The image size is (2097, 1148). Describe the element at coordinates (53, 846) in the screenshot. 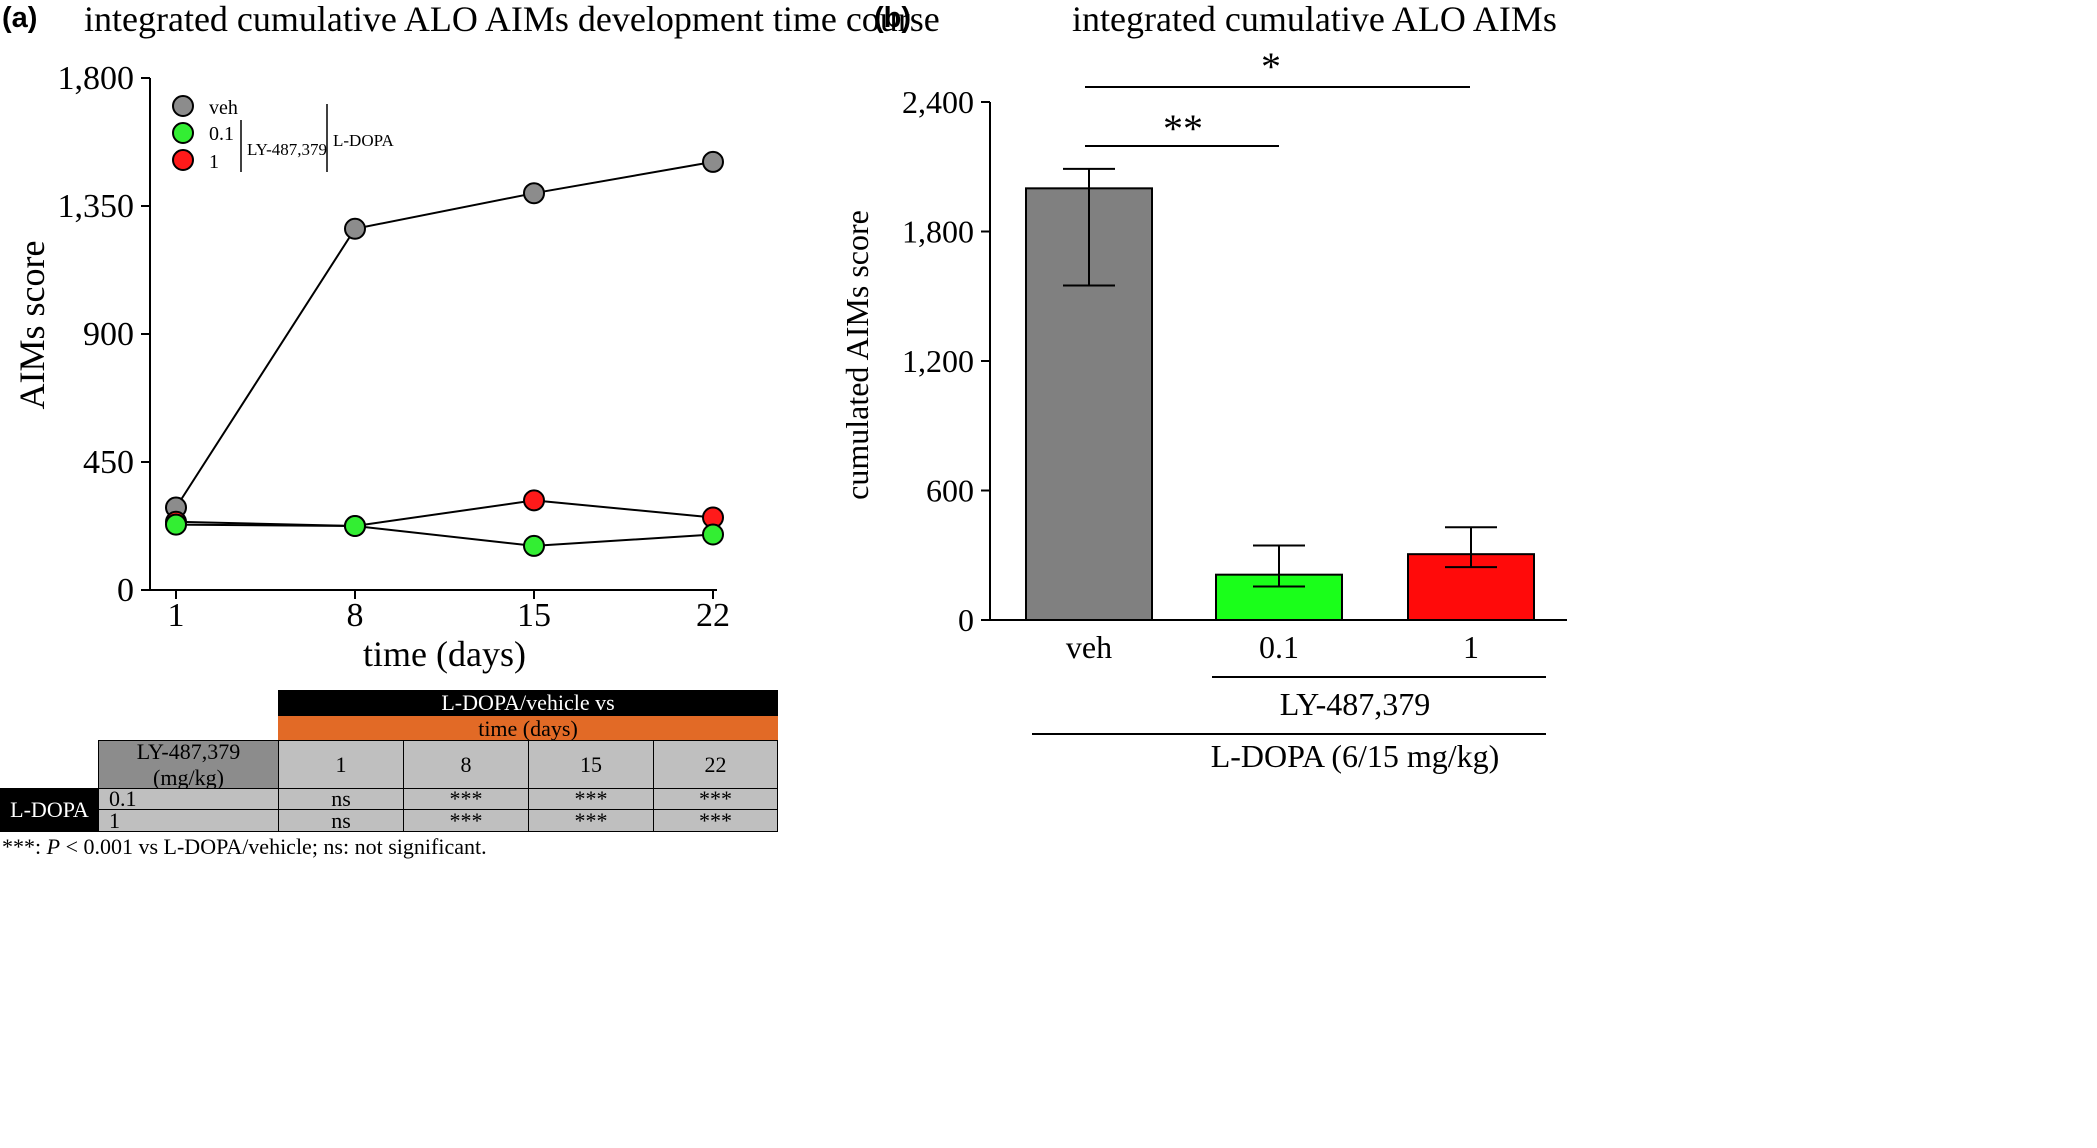

I see `footnote-p: P` at that location.